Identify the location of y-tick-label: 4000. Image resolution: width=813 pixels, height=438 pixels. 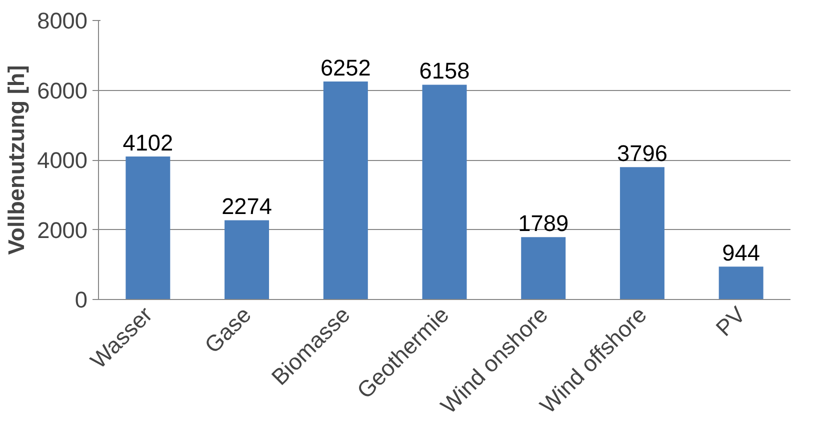
(62, 160).